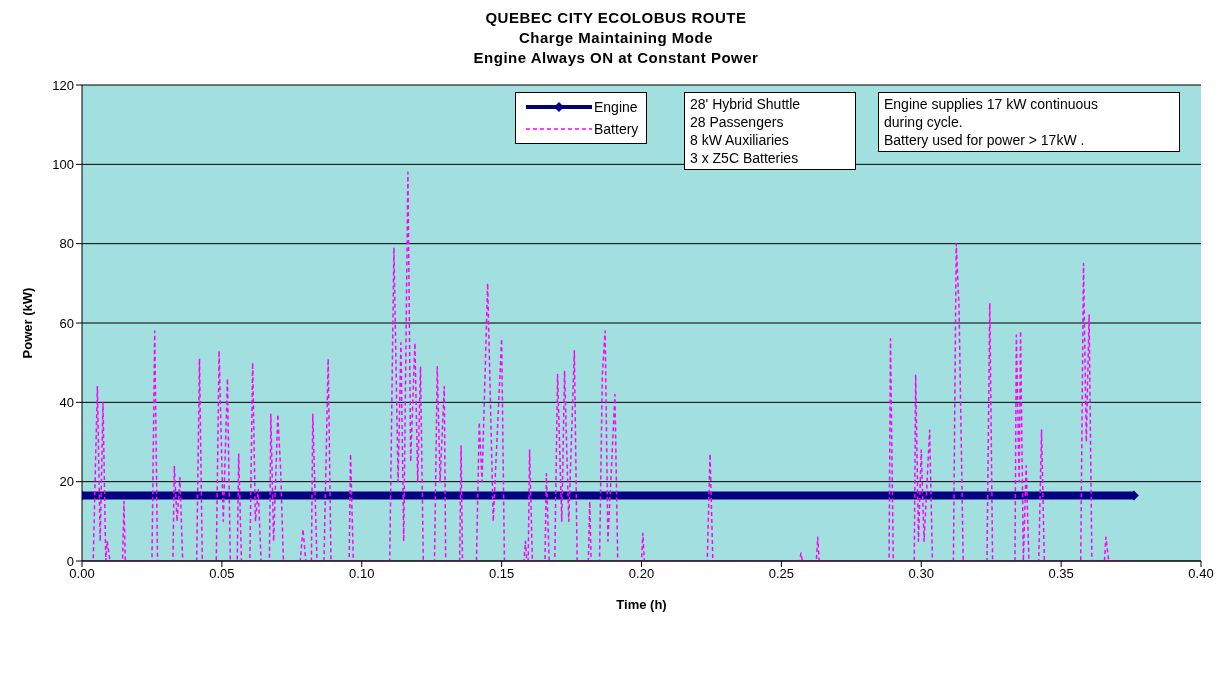  I want to click on y-tick-label: 120, so click(63, 85).